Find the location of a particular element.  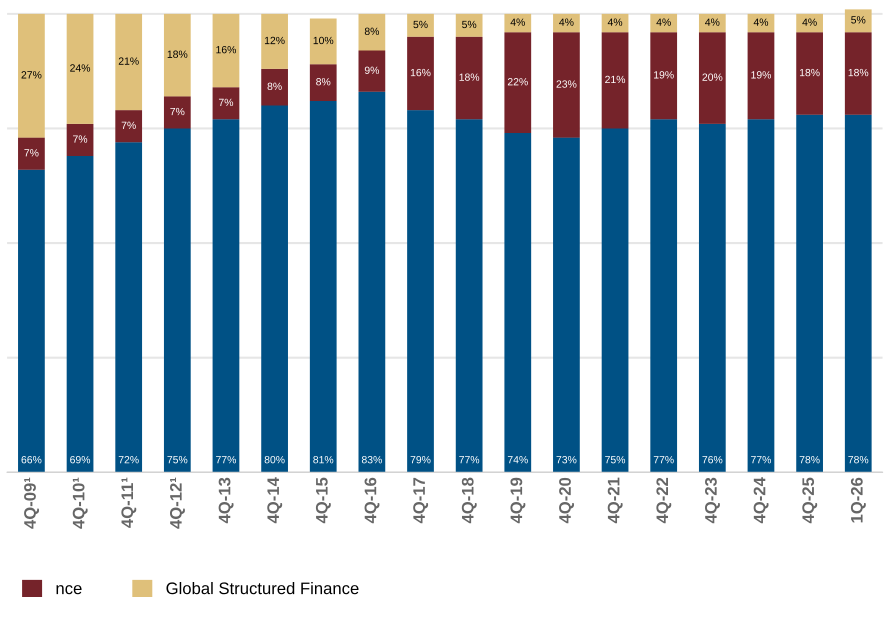

x-tick-label: 4Q-09¹ is located at coordinates (32, 503).